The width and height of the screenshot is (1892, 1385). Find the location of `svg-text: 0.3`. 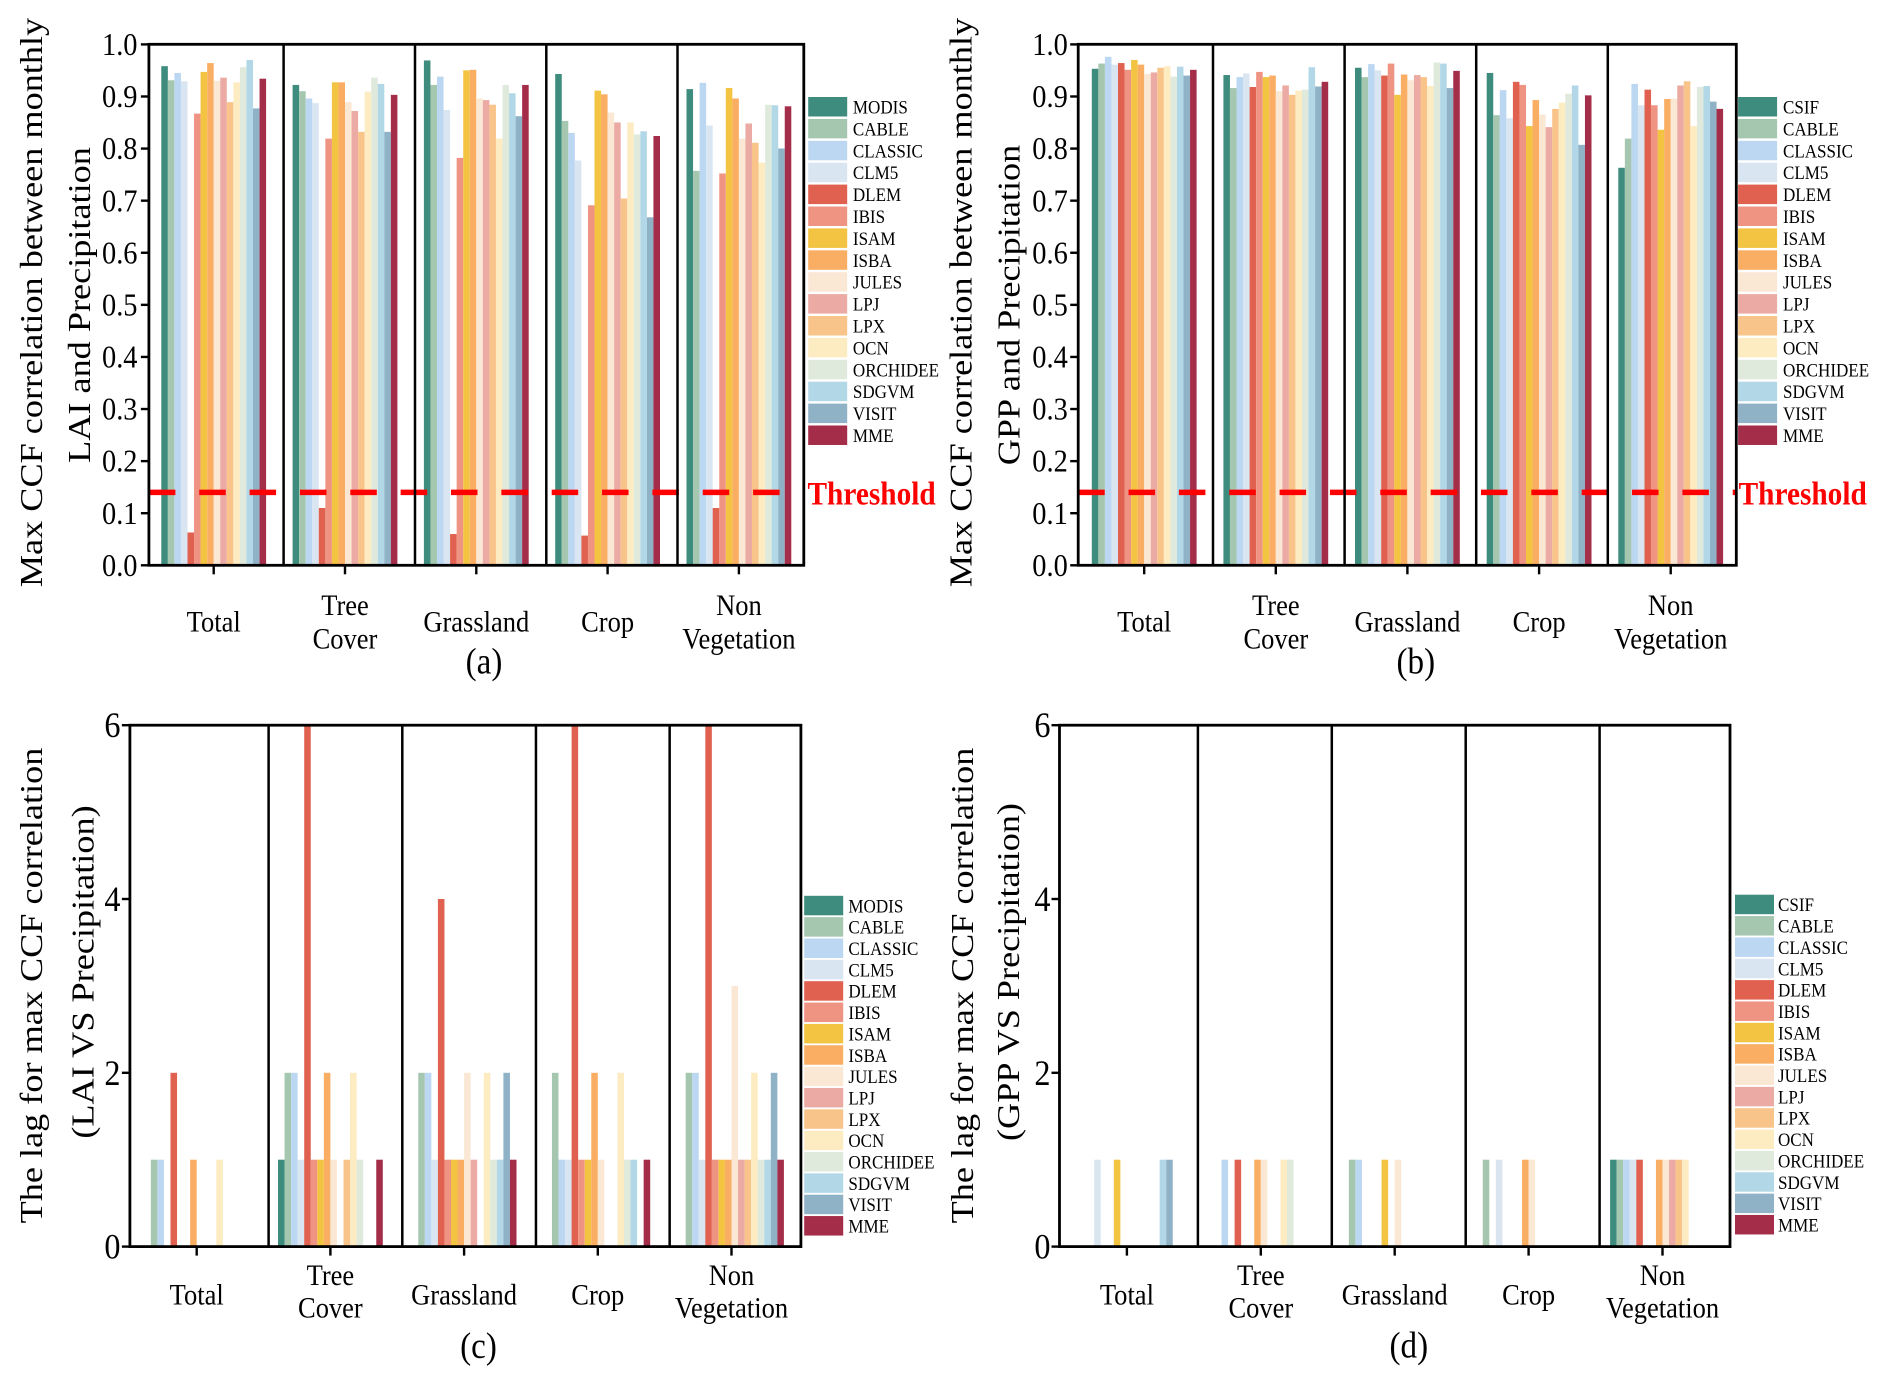

svg-text: 0.3 is located at coordinates (120, 409).